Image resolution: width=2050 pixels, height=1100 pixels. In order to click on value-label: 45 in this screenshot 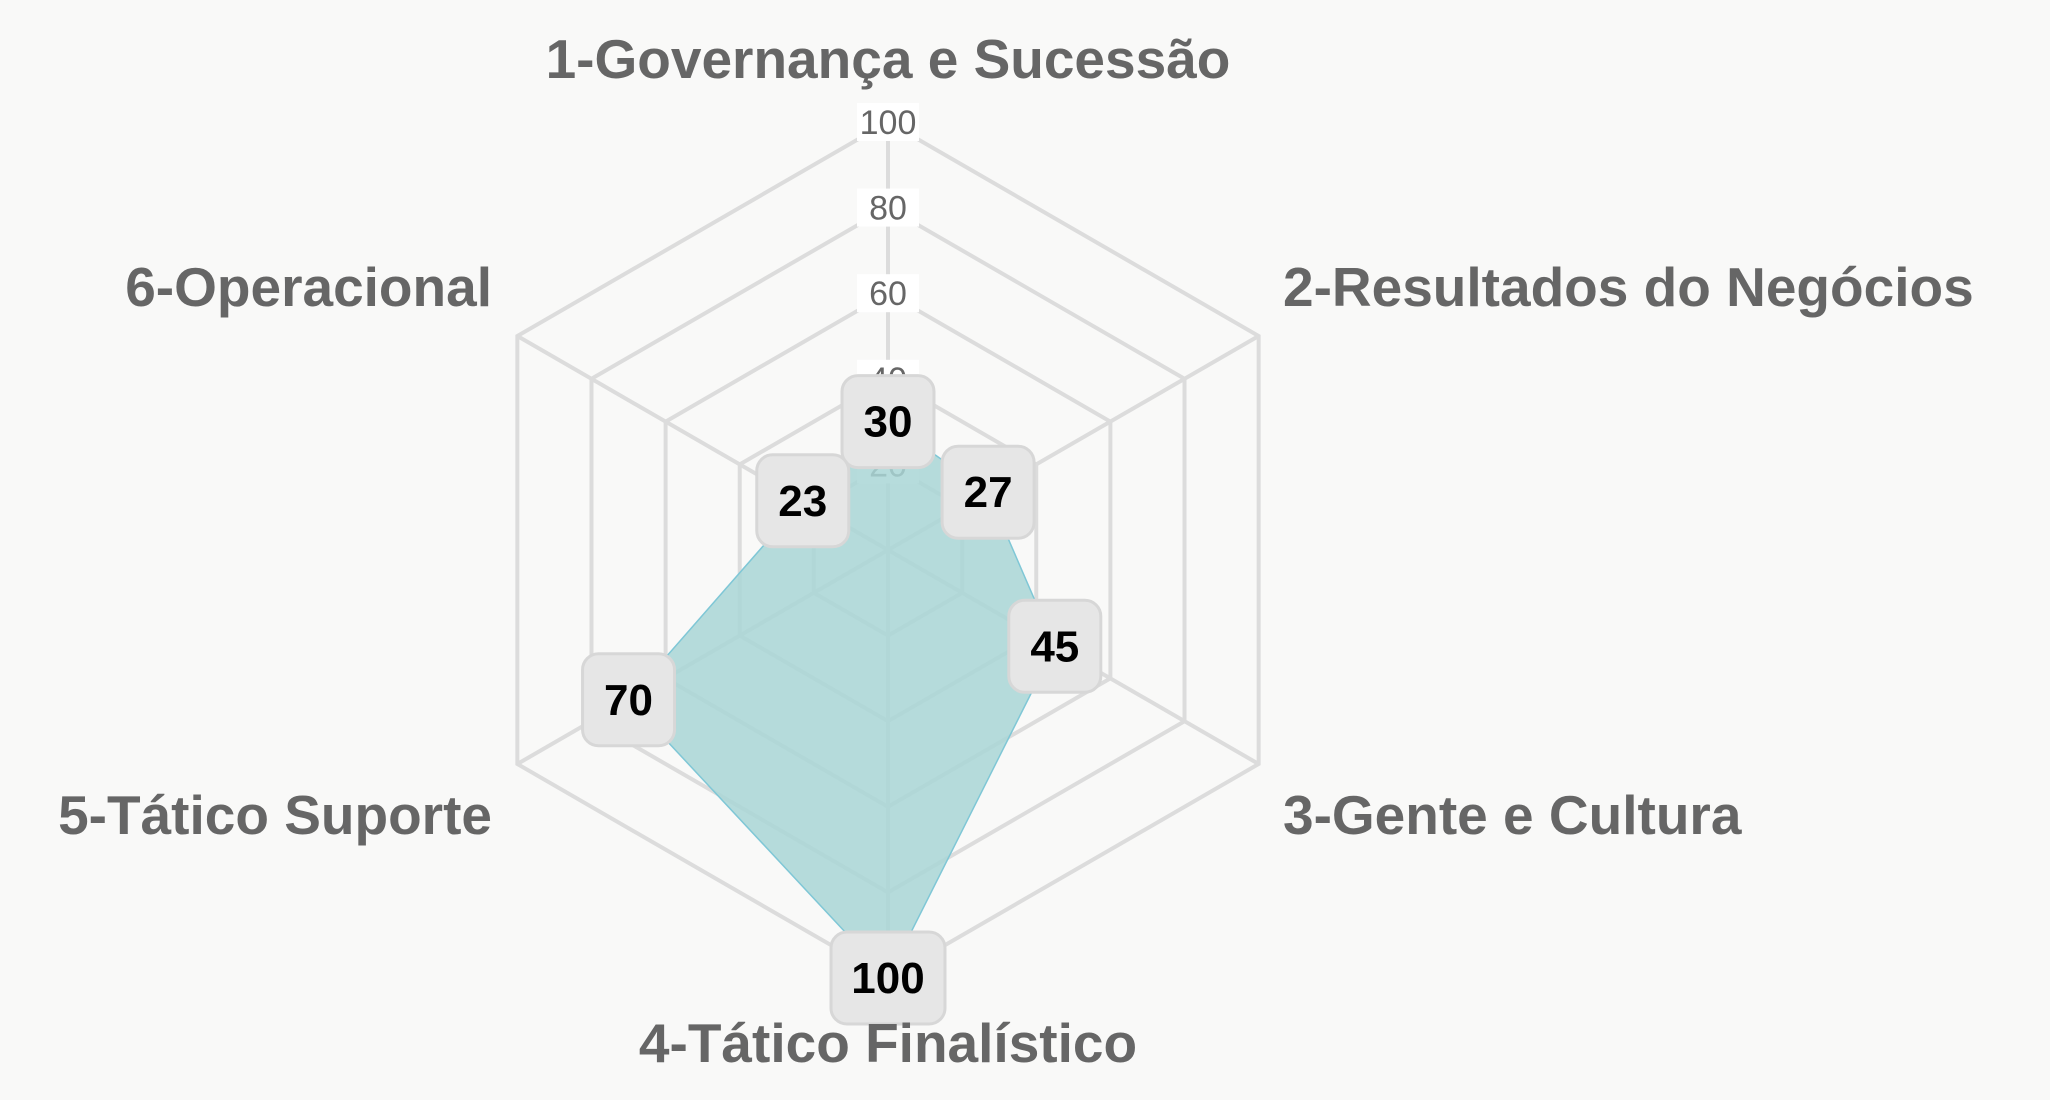, I will do `click(1055, 646)`.